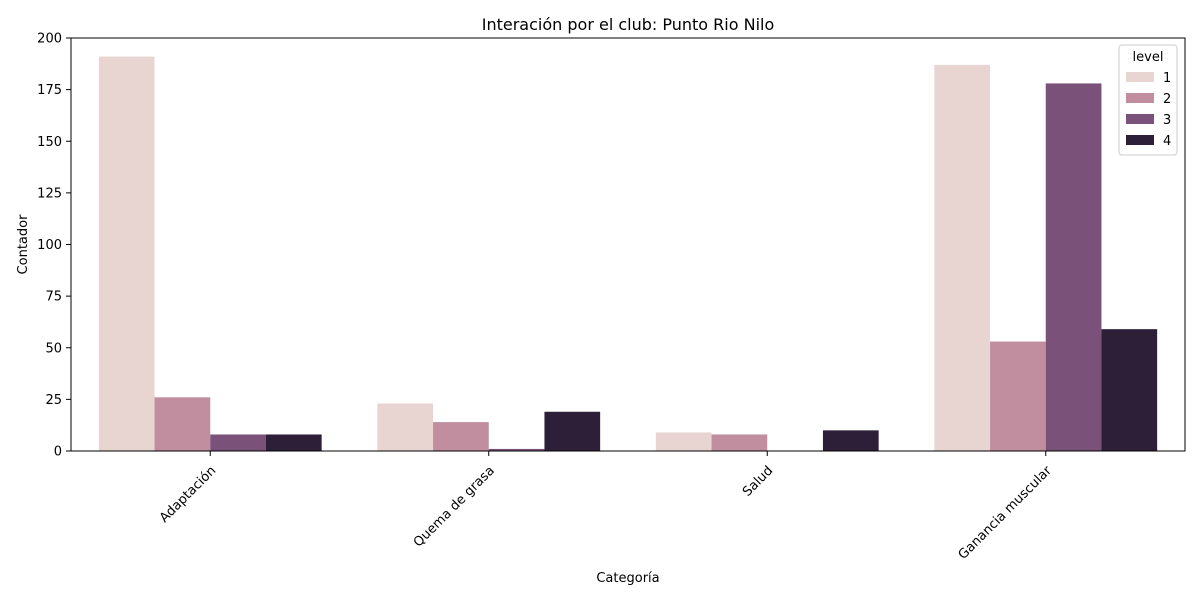 The height and width of the screenshot is (600, 1200). I want to click on x-tick-label: Adaptación, so click(188, 494).